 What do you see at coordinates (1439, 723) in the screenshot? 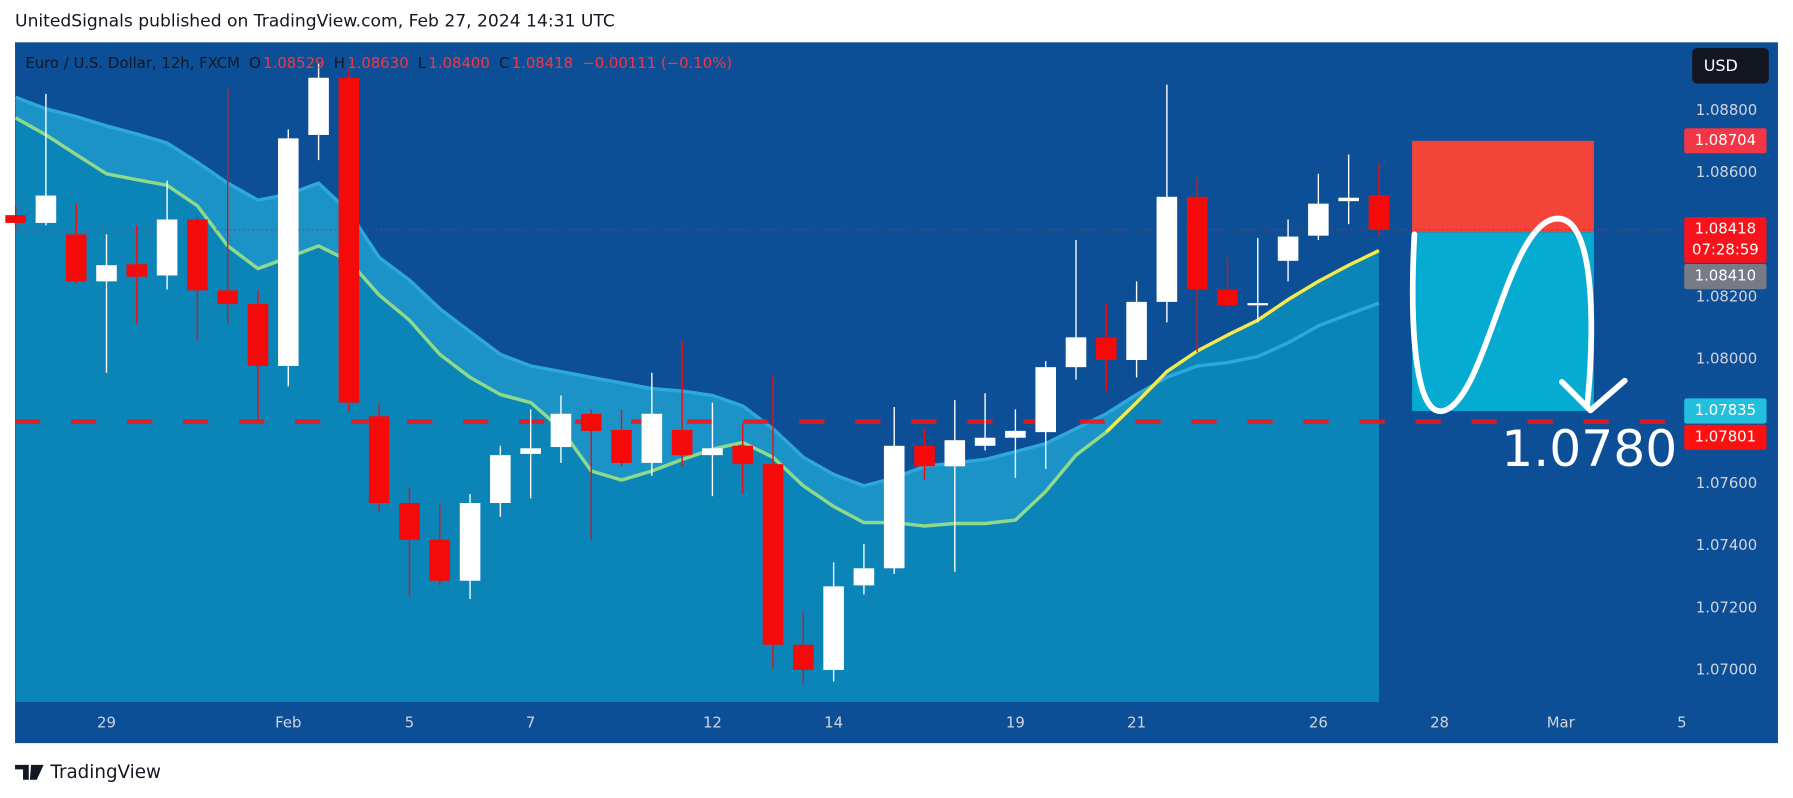
I see `x-tick-label: 28` at bounding box center [1439, 723].